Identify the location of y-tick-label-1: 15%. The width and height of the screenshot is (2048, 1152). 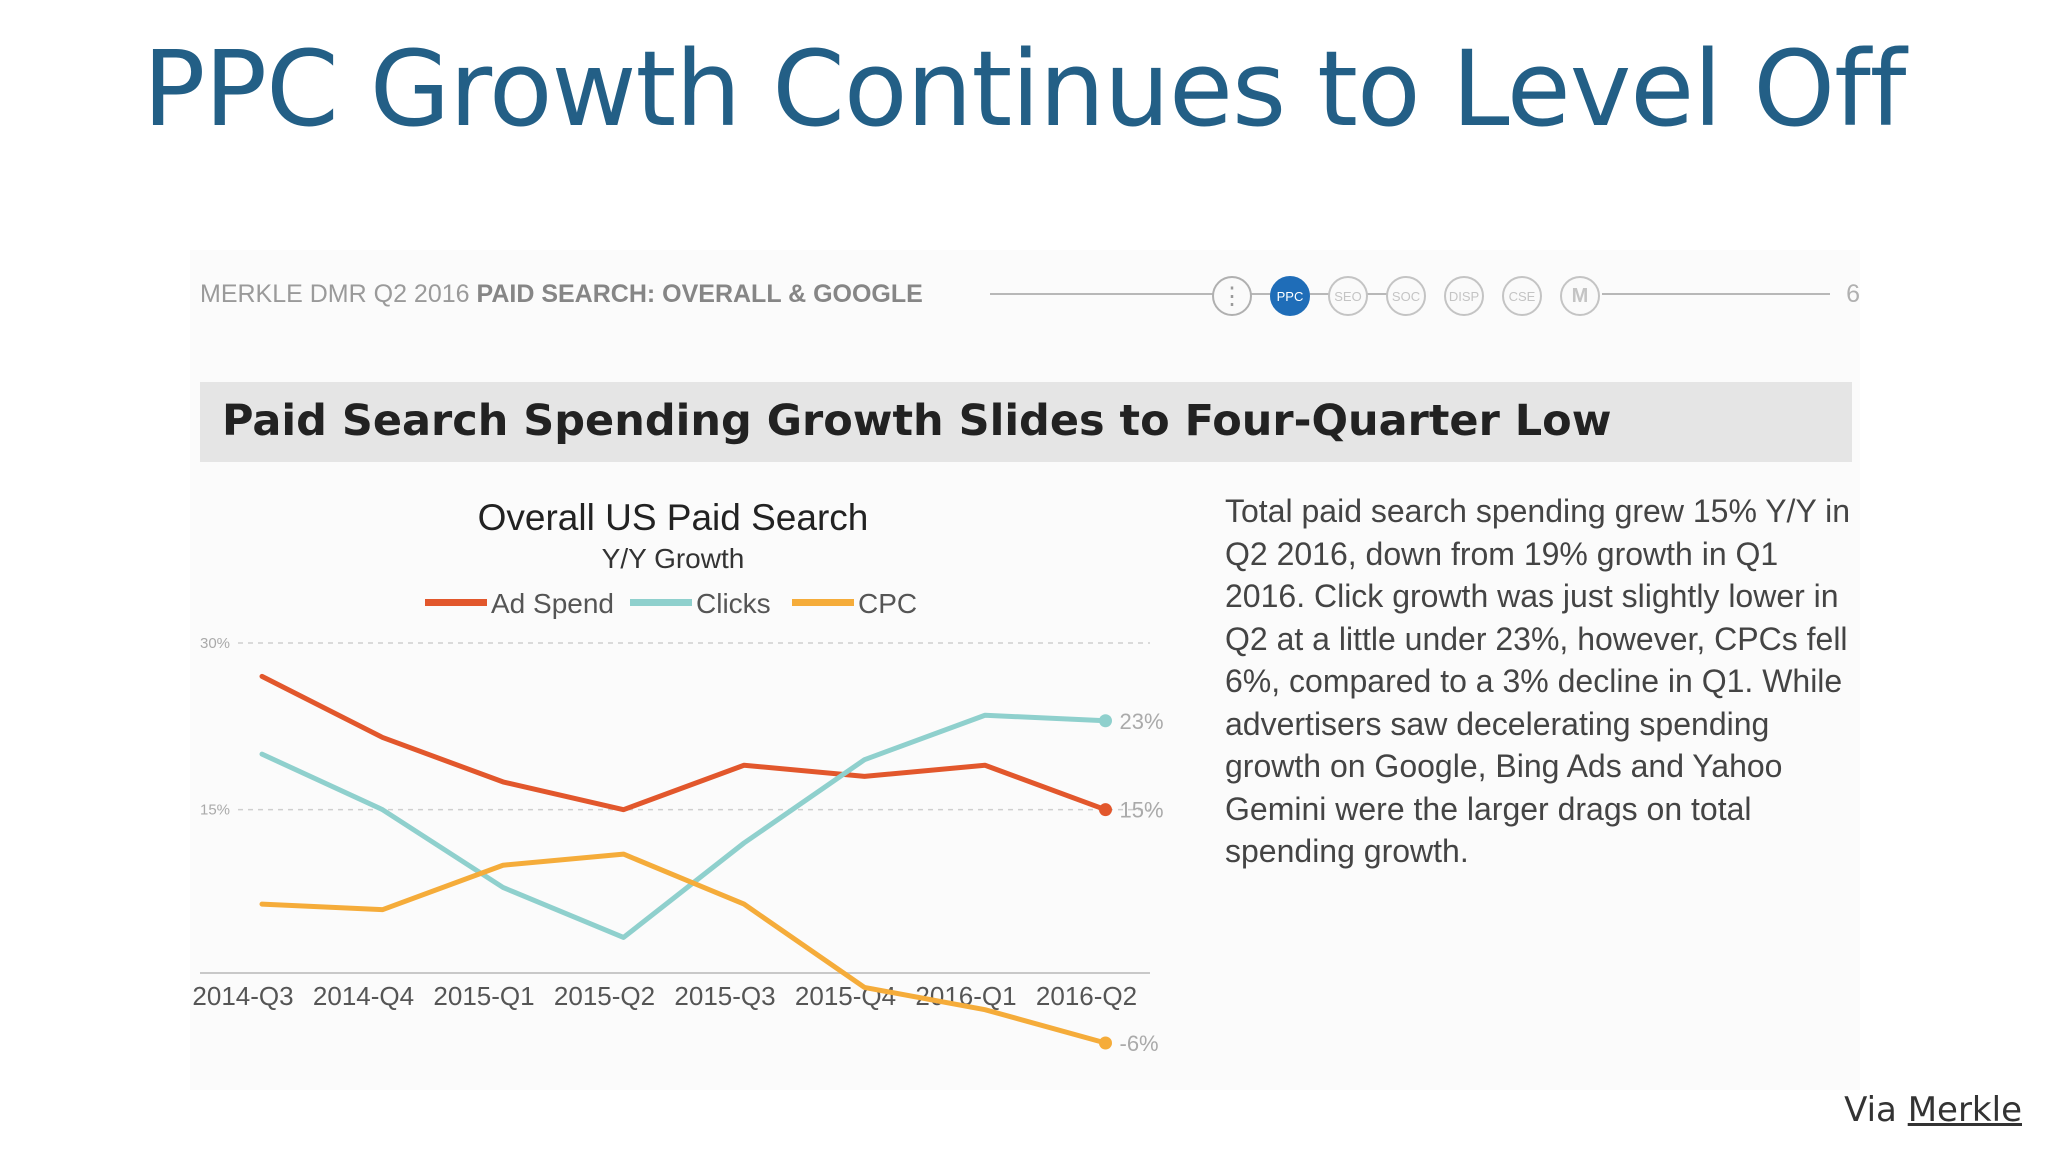
(215, 810).